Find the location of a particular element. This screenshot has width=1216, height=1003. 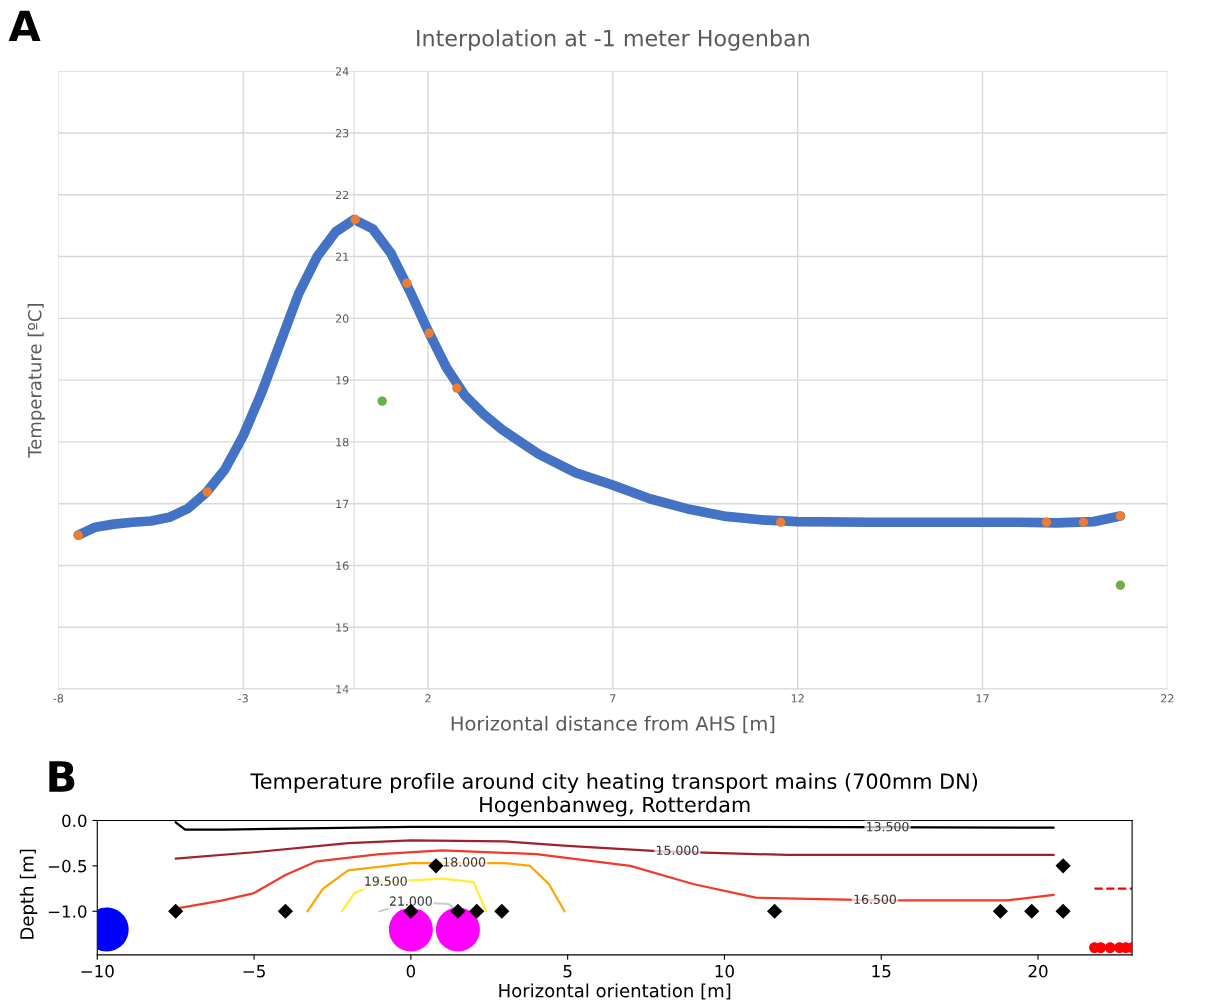

x-tick-label: 12 is located at coordinates (797, 698).